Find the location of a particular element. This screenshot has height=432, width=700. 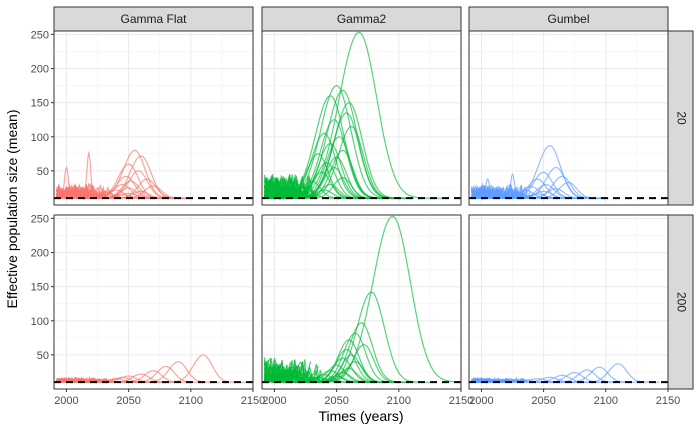

facet-strip-row-20: 20 is located at coordinates (680, 118).